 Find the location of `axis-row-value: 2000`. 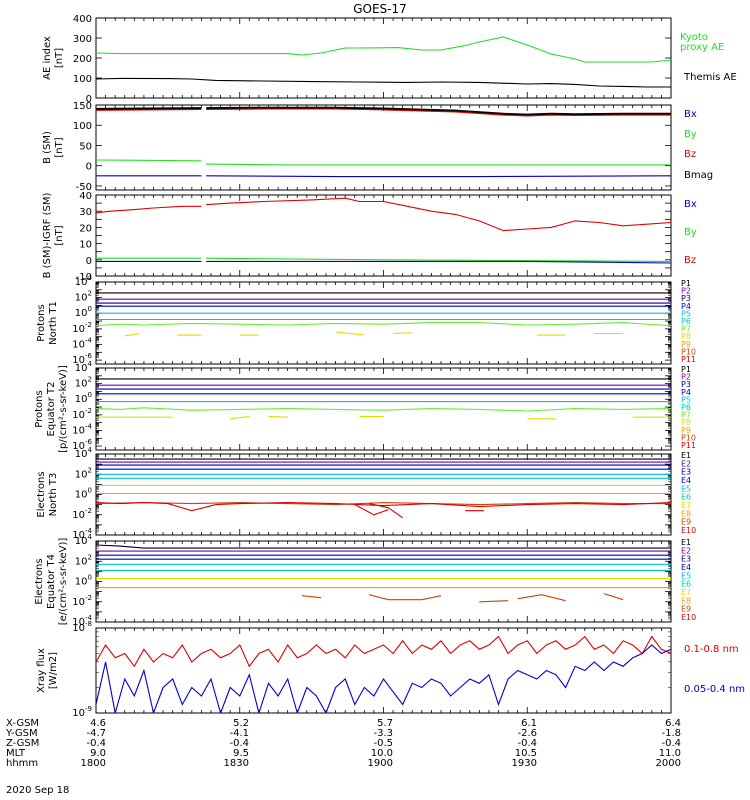

axis-row-value: 2000 is located at coordinates (668, 763).